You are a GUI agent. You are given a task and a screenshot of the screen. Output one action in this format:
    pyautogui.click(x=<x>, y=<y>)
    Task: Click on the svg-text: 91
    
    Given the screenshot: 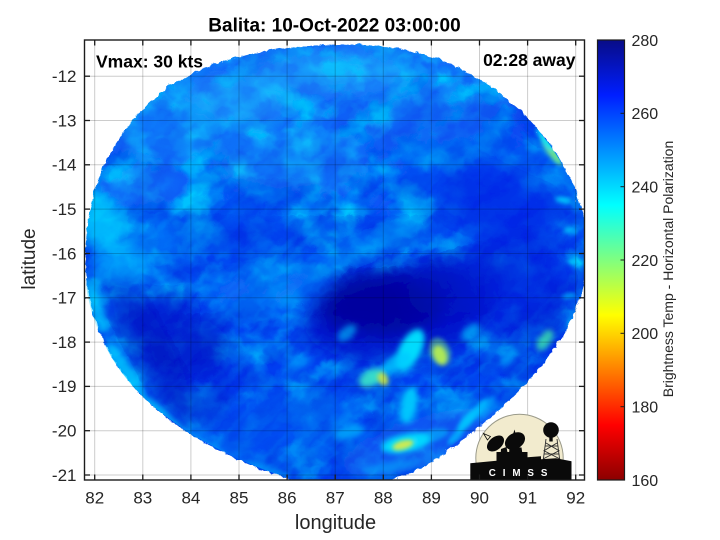 What is the action you would take?
    pyautogui.click(x=527, y=498)
    